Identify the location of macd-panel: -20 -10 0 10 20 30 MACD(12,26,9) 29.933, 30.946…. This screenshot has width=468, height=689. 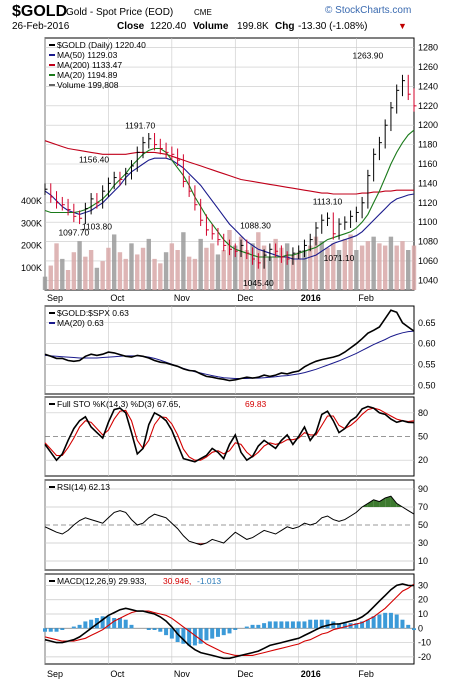
(237, 619).